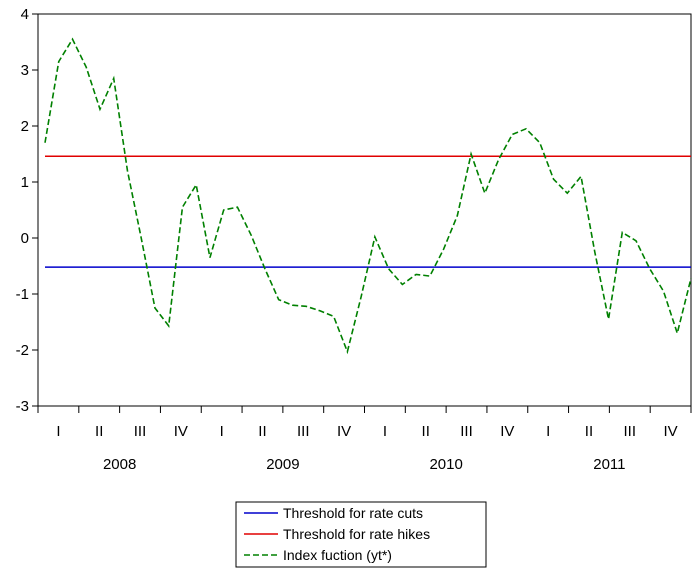 This screenshot has width=693, height=569. Describe the element at coordinates (609, 464) in the screenshot. I see `year-label: 2011` at that location.